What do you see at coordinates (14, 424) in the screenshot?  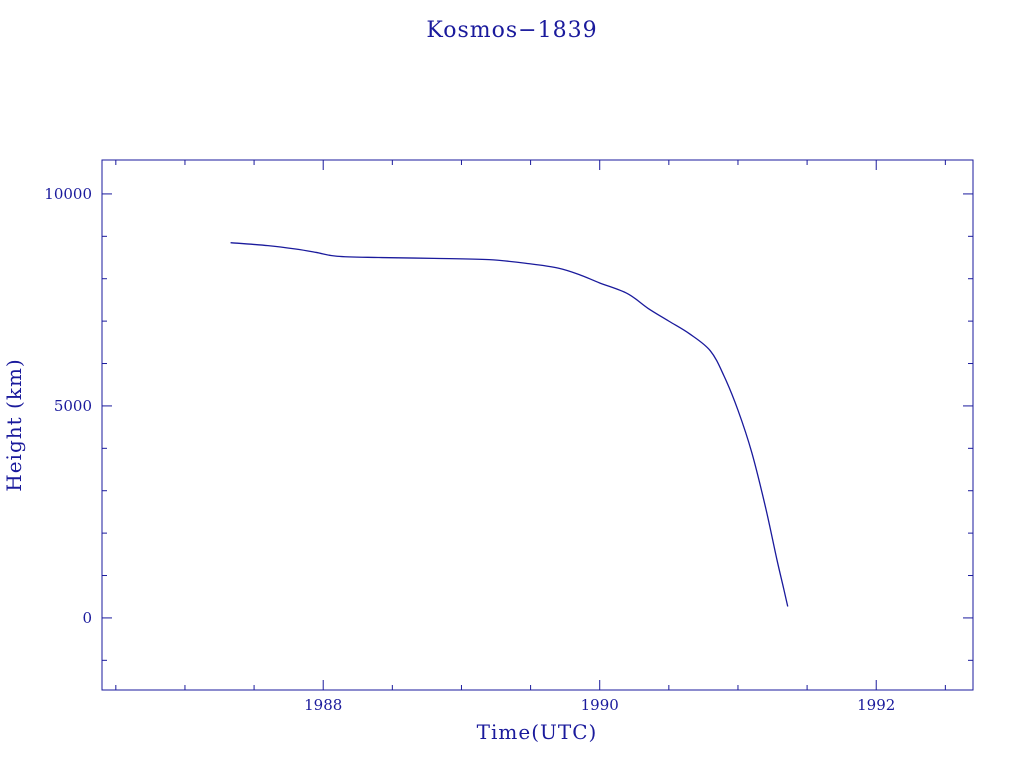 I see `y-axis-title: Height (km)` at bounding box center [14, 424].